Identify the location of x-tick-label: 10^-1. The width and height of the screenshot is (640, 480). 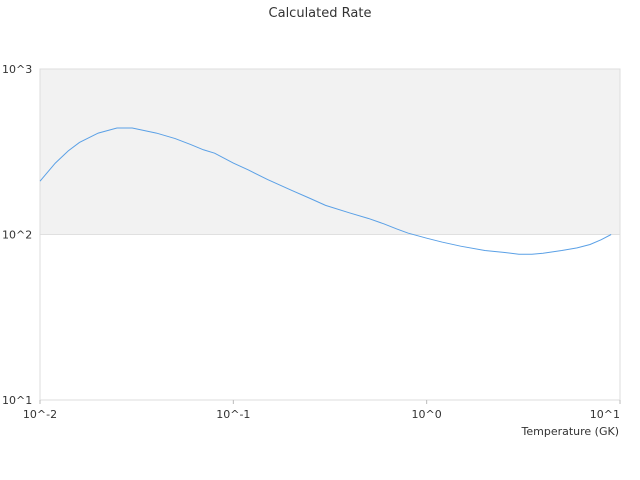
(233, 414).